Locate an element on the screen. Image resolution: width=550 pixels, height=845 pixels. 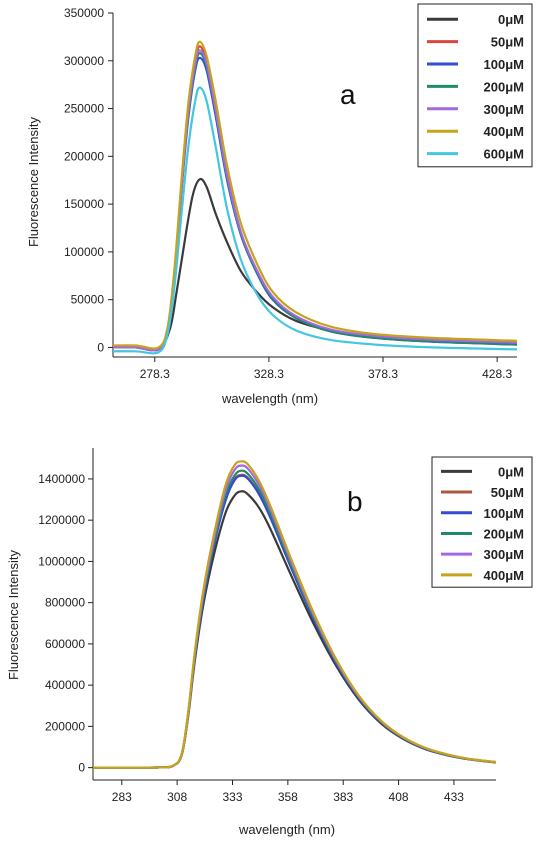
y-tick-label: 50000 is located at coordinates (88, 300).